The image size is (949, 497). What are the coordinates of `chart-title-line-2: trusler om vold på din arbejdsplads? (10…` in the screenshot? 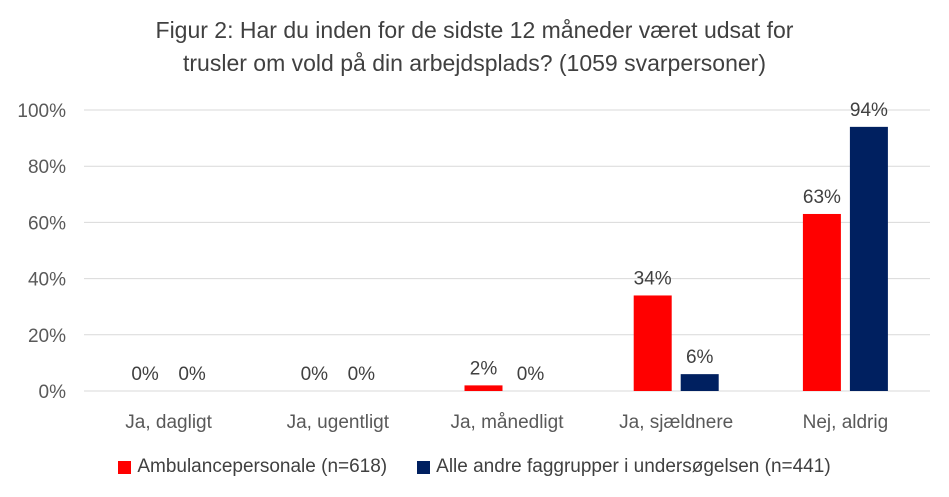 It's located at (474, 63).